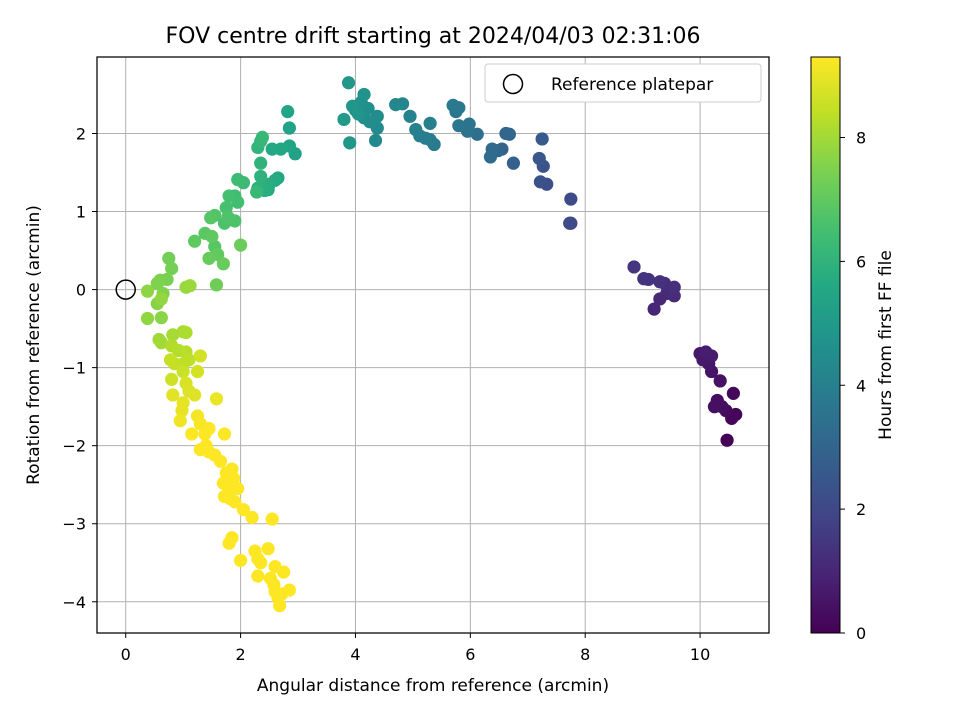 The image size is (960, 720). Describe the element at coordinates (74, 602) in the screenshot. I see `y-tick-label: −4` at that location.